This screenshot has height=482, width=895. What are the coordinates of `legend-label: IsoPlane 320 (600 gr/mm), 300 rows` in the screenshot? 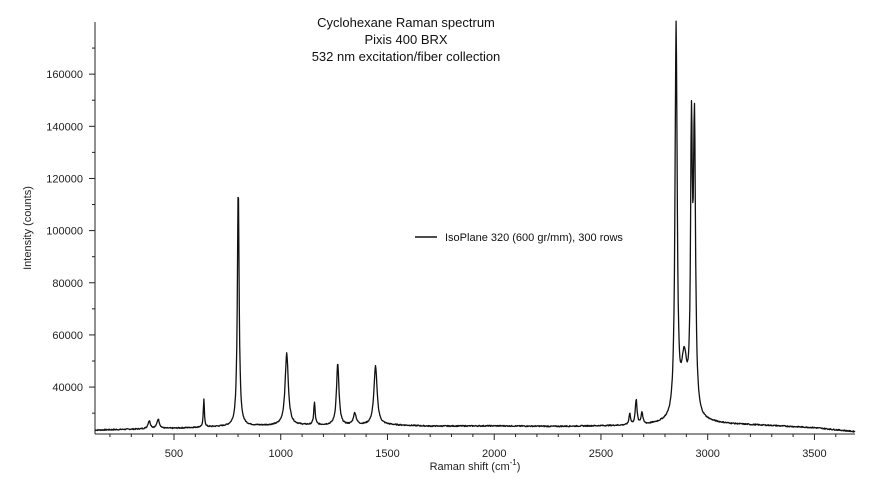 It's located at (534, 238).